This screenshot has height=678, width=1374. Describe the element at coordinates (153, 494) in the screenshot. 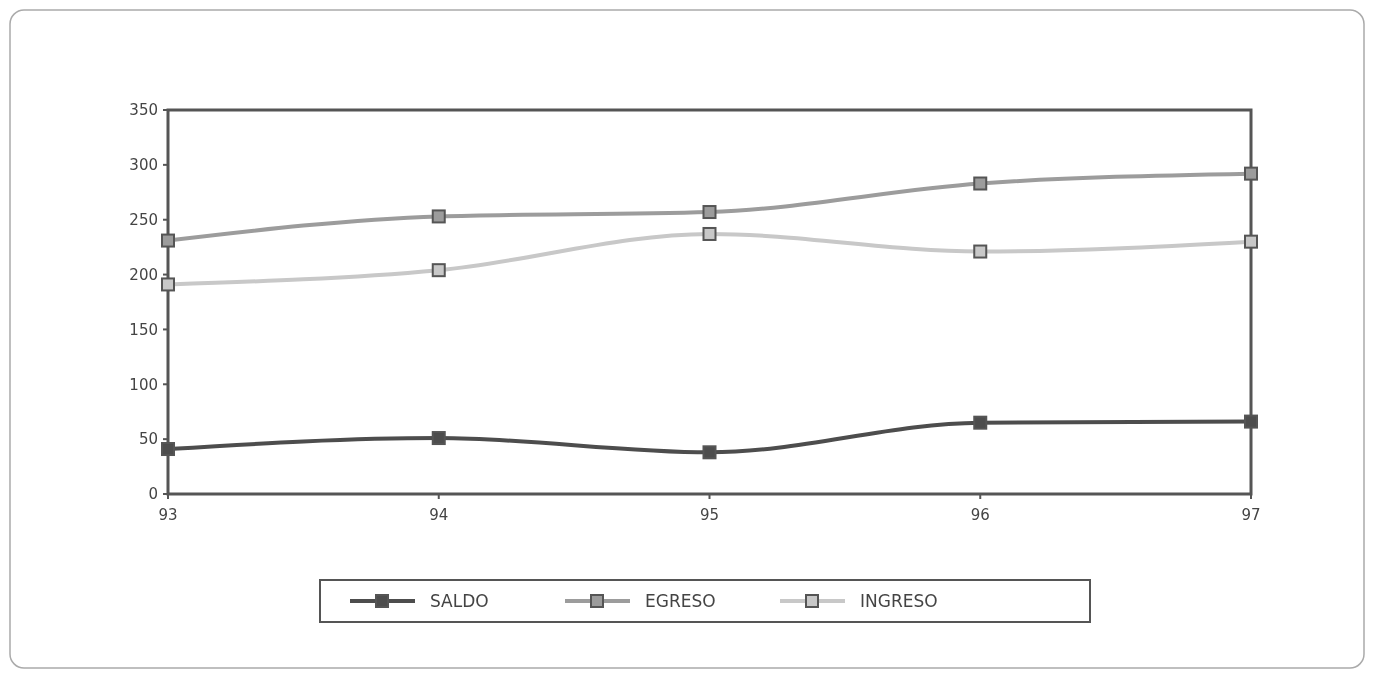

I see `y-tick-label: 0` at that location.